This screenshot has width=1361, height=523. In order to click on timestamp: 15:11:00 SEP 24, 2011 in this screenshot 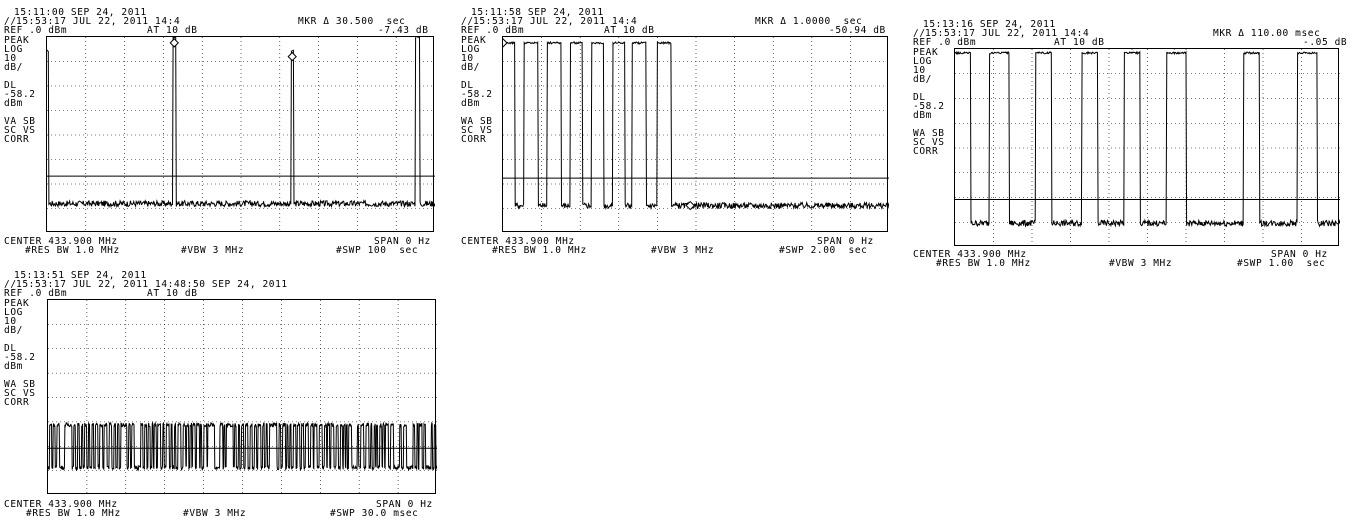, I will do `click(80, 12)`.